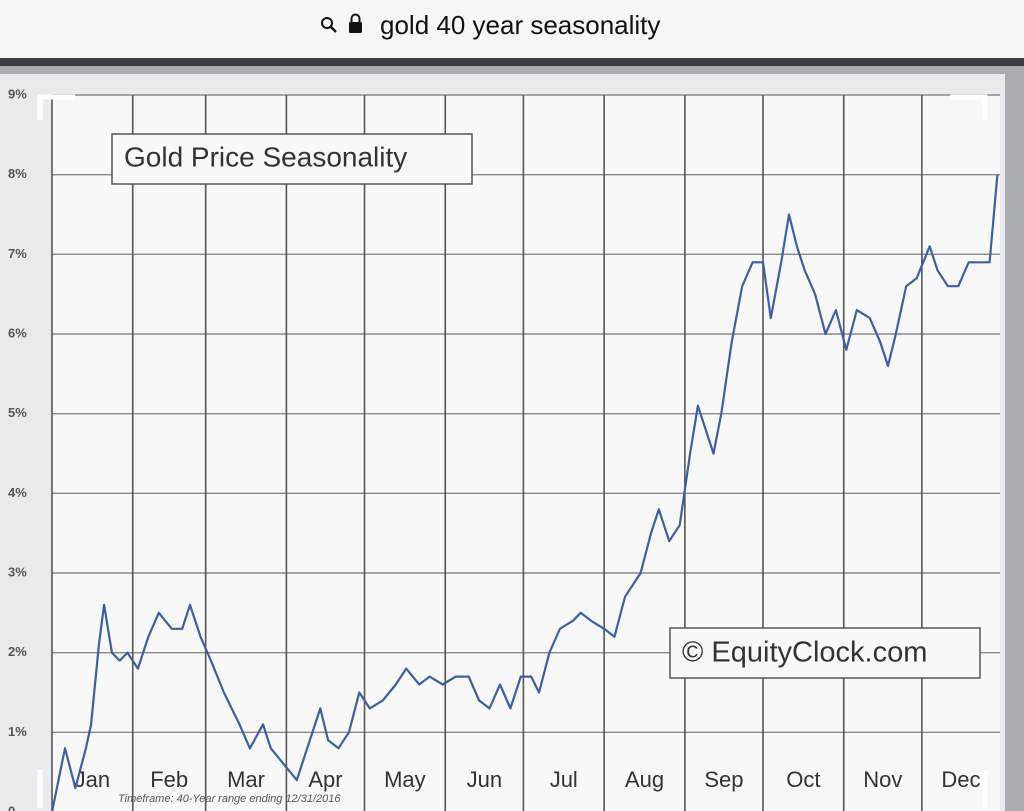 This screenshot has height=811, width=1024. Describe the element at coordinates (960, 779) in the screenshot. I see `x-tick-label: Dec` at that location.